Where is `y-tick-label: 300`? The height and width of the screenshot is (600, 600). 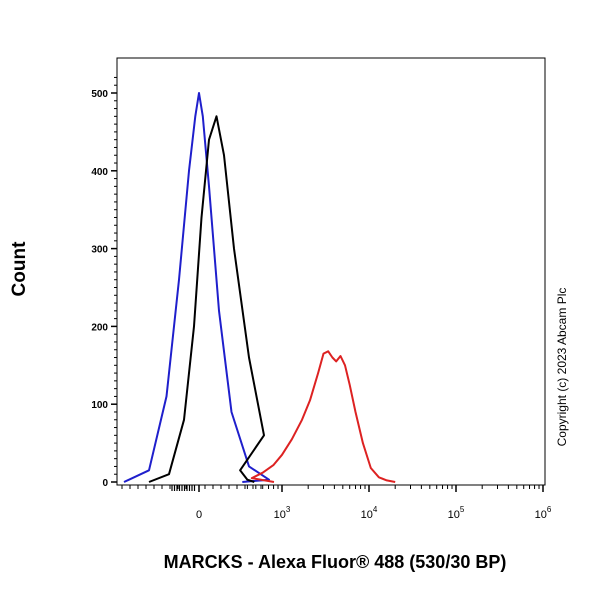 y-tick-label: 300 is located at coordinates (99, 250).